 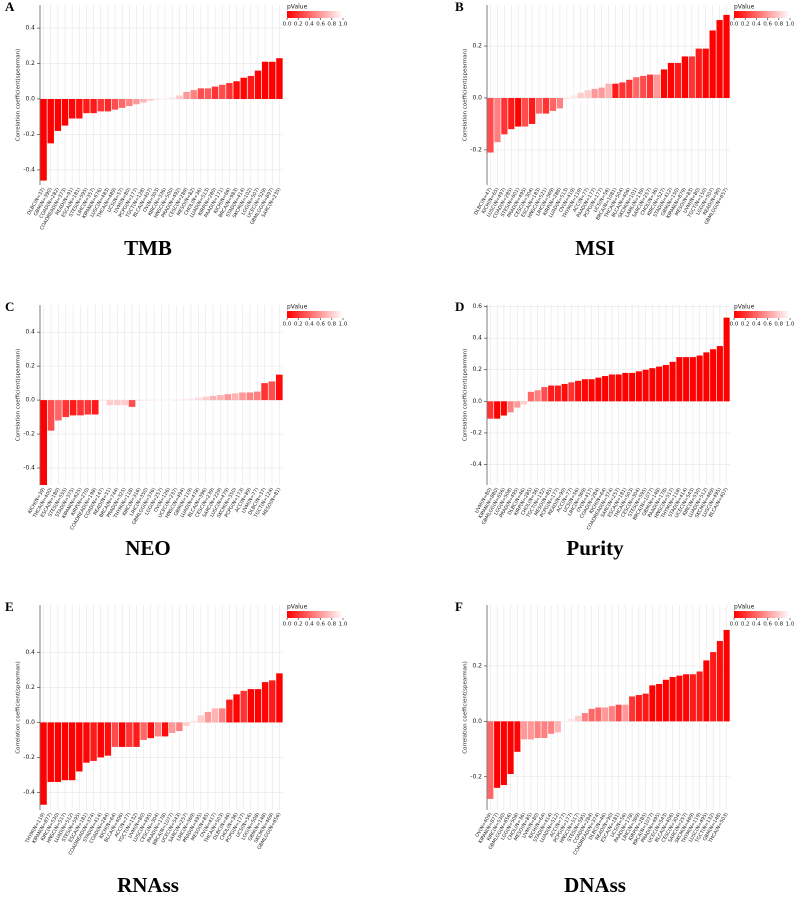 What do you see at coordinates (298, 25) in the screenshot?
I see `legend-tick-label: 0.2` at bounding box center [298, 25].